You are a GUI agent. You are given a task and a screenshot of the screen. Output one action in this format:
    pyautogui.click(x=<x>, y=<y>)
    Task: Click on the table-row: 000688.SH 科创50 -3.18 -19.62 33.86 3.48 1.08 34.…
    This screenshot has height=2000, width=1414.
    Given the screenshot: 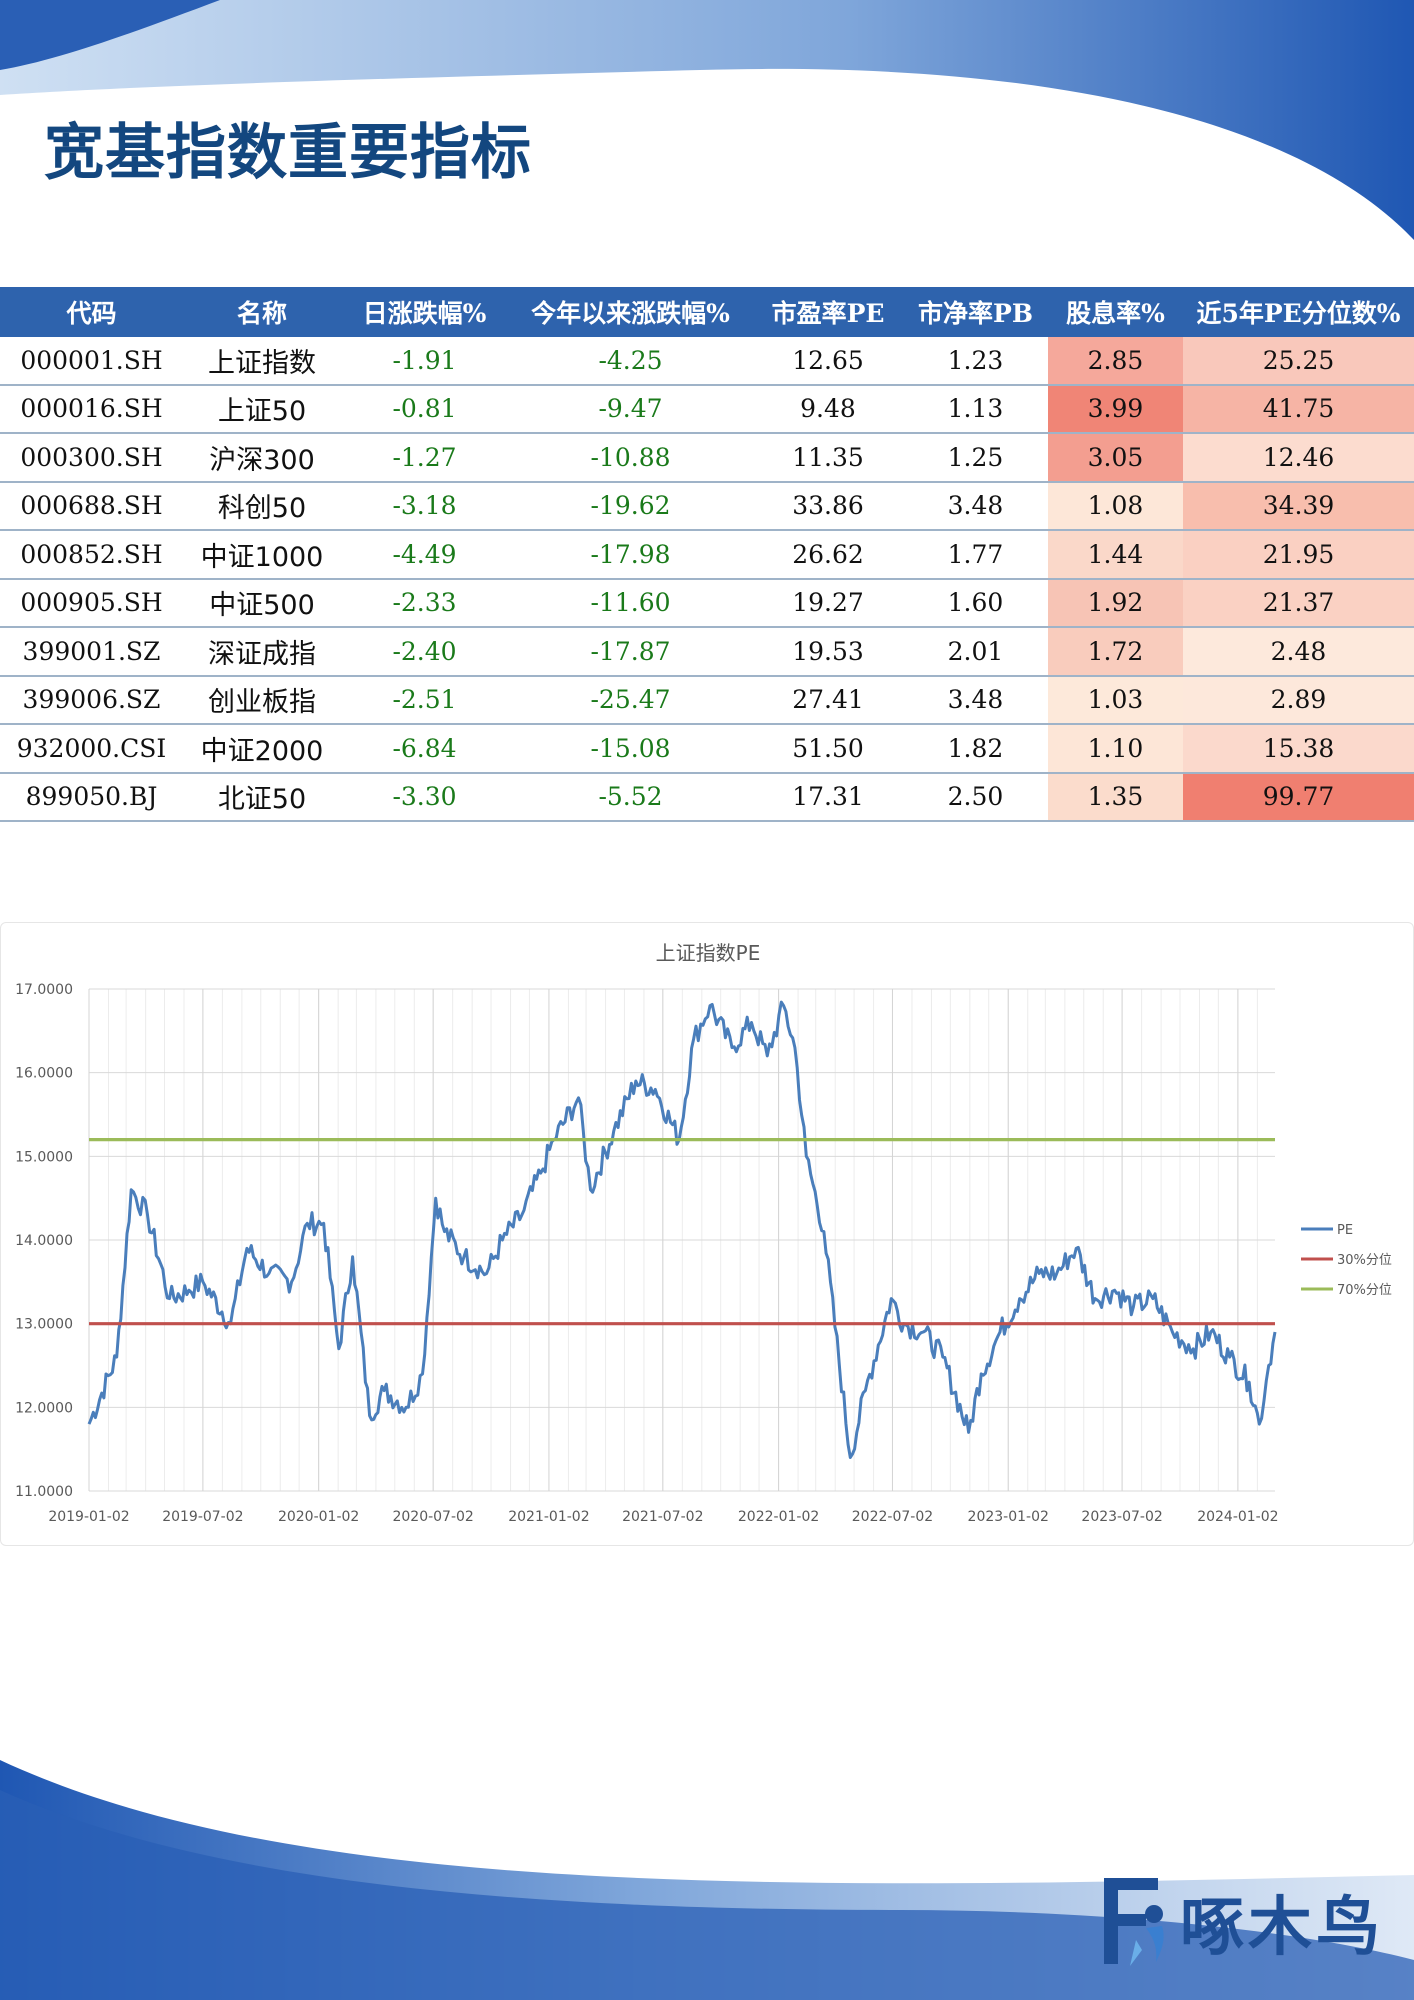 What is the action you would take?
    pyautogui.click(x=707, y=506)
    